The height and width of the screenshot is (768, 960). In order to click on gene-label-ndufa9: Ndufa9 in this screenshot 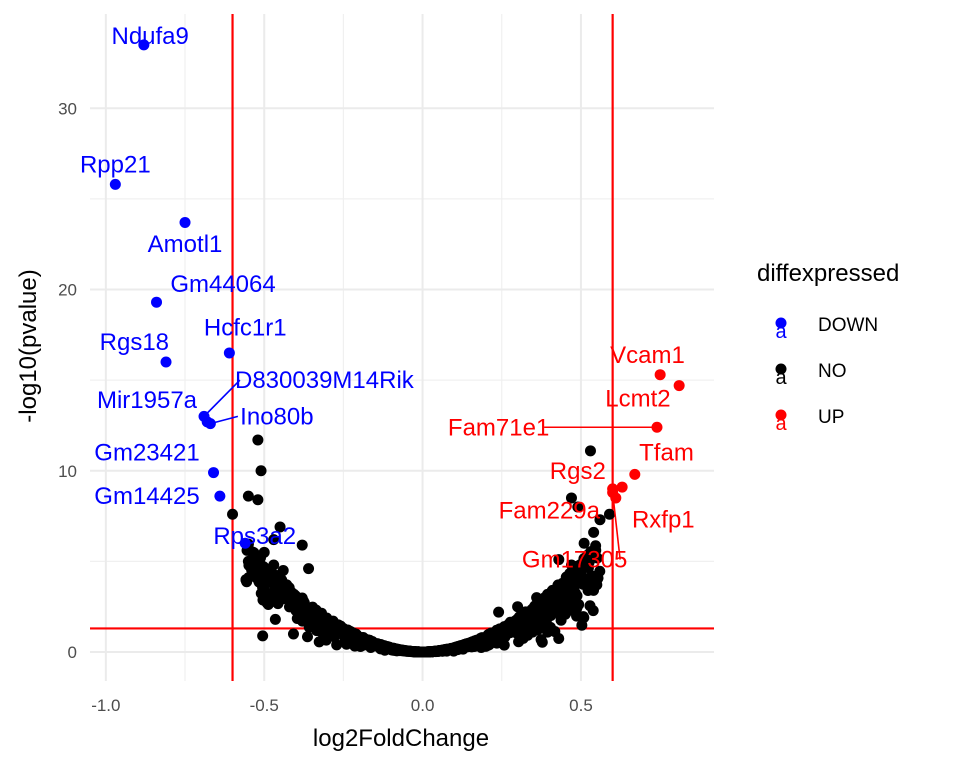, I will do `click(149, 36)`.